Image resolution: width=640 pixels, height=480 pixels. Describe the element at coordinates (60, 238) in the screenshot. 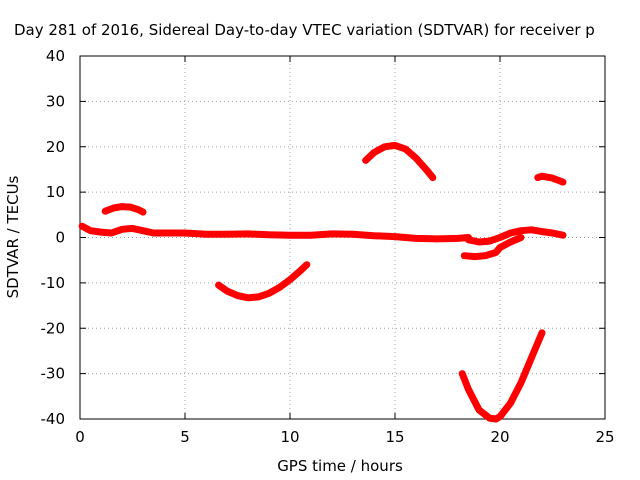

I see `y-tick-label: 0` at that location.